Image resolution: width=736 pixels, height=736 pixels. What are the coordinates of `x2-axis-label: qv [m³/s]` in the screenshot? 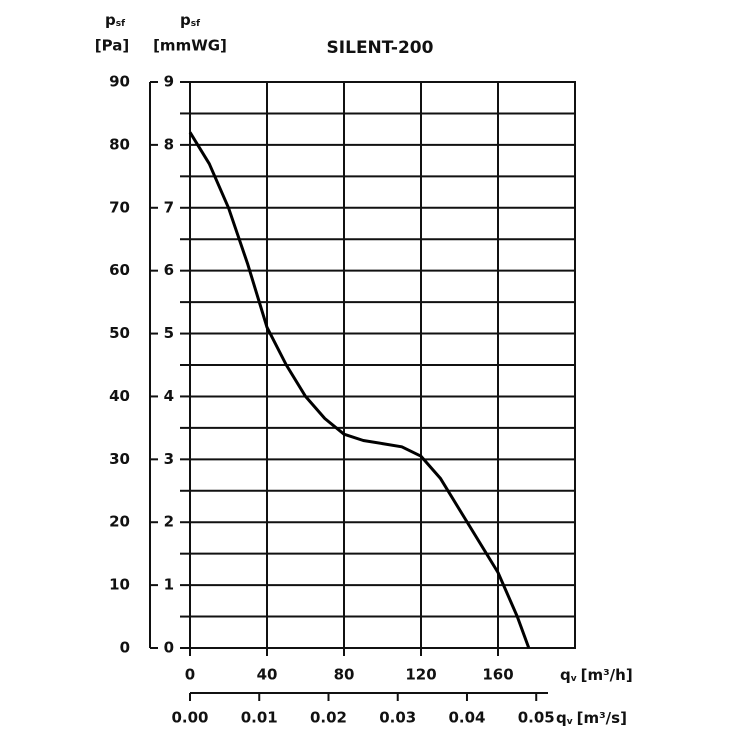 It's located at (591, 718).